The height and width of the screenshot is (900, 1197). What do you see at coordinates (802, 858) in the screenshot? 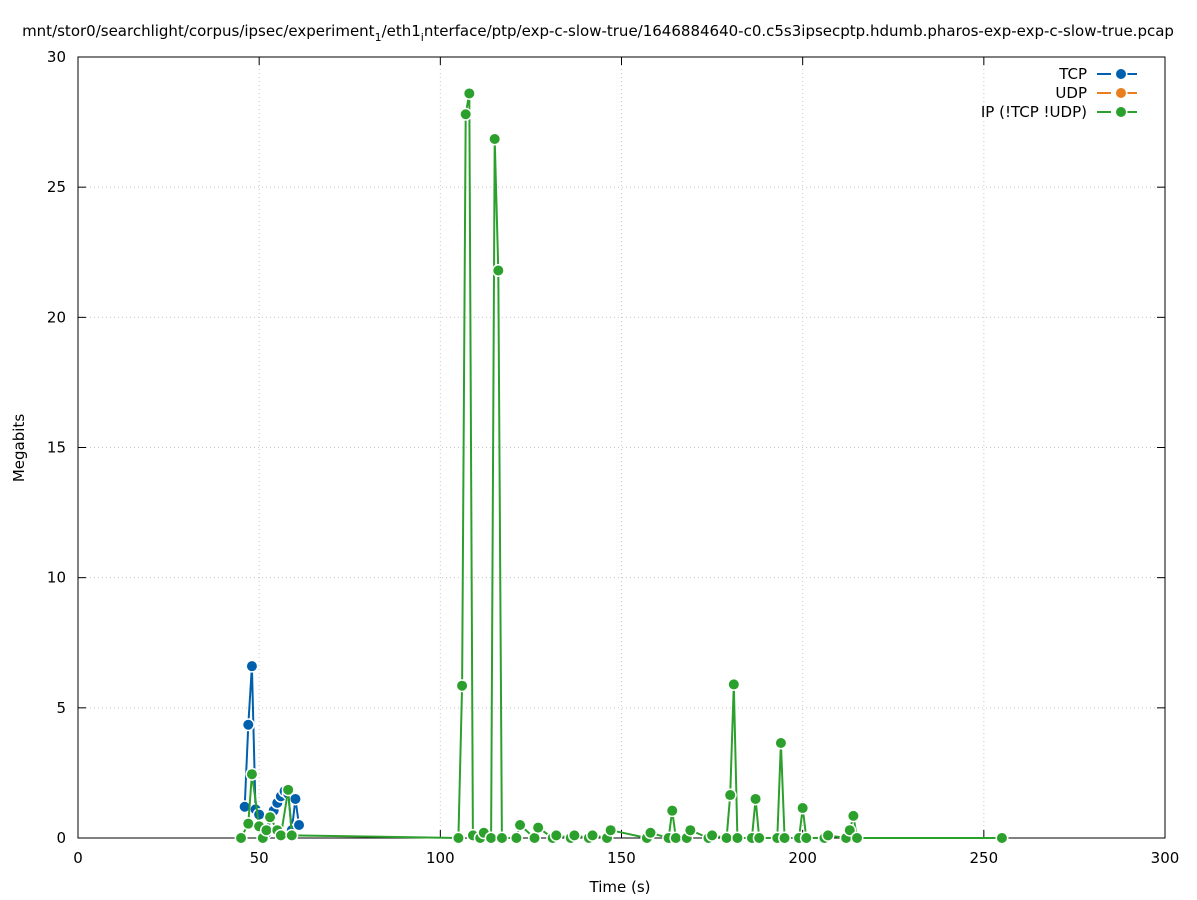
I see `x-tick-label: 200` at bounding box center [802, 858].